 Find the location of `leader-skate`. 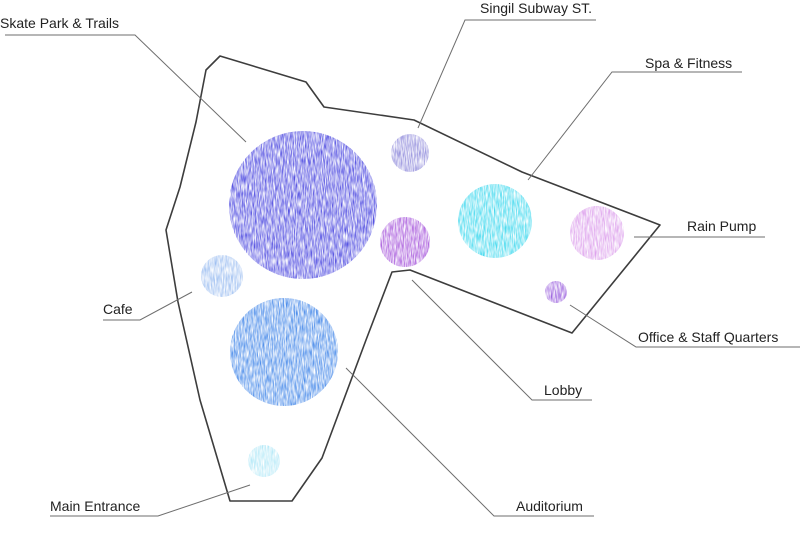

leader-skate is located at coordinates (126, 88).